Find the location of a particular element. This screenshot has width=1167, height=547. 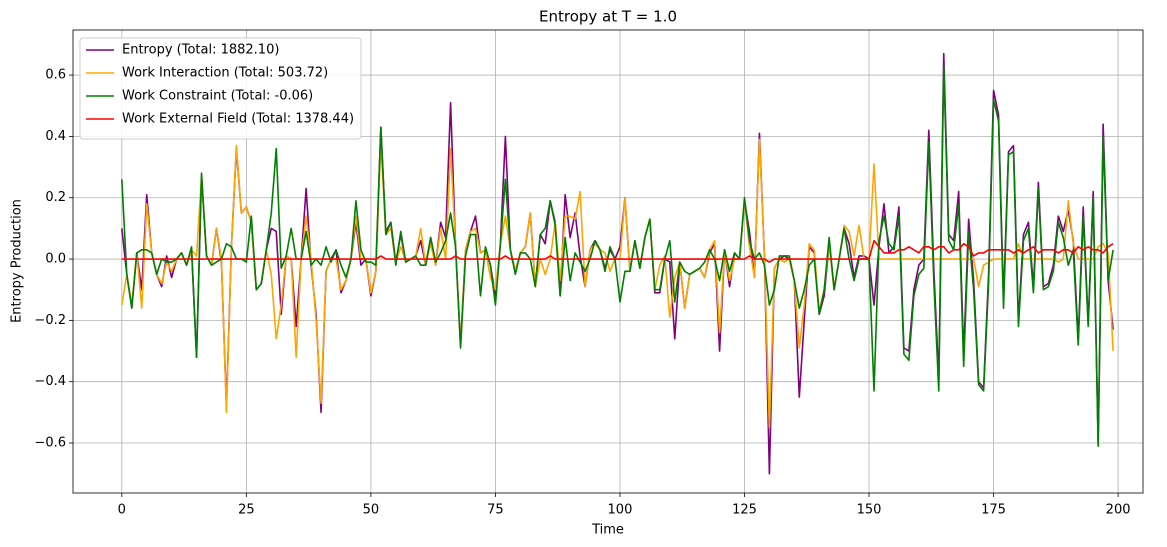

legend-box is located at coordinates (220, 88).